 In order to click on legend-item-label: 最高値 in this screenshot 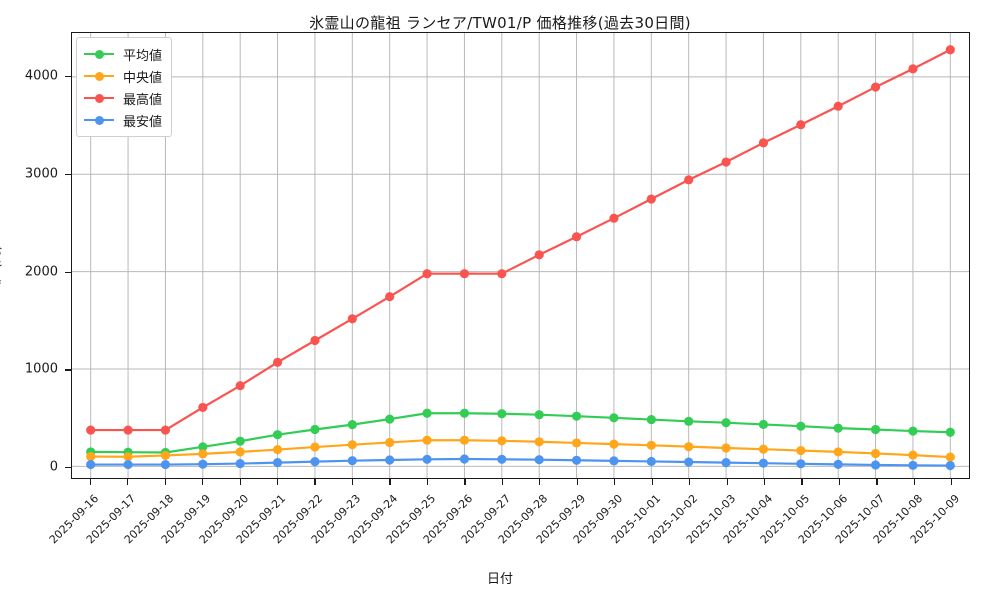, I will do `click(143, 100)`.